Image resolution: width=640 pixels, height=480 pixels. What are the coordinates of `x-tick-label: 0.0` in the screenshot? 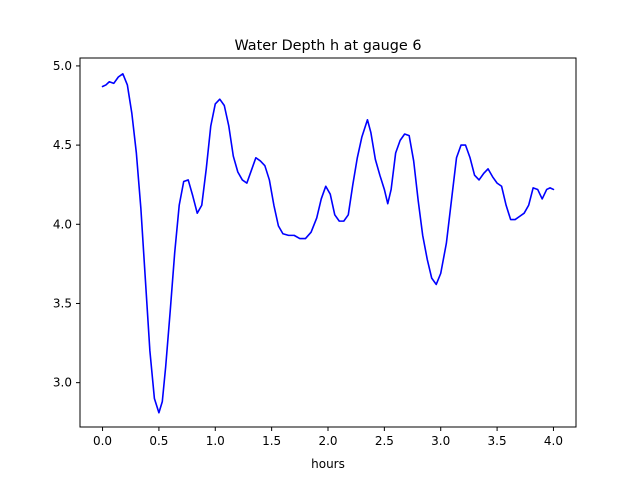 It's located at (102, 441).